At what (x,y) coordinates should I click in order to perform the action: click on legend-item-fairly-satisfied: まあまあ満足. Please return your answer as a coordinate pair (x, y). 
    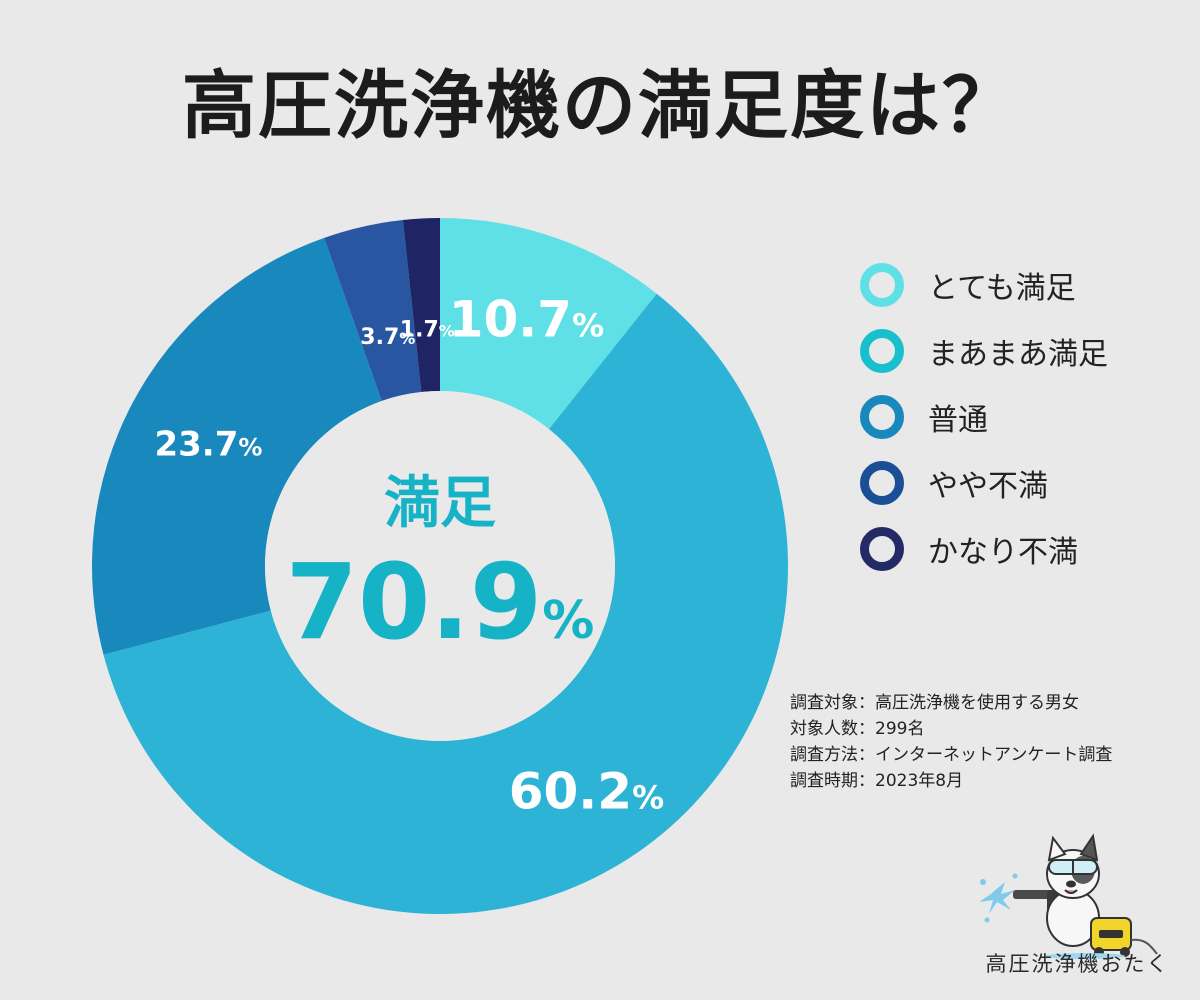
    Looking at the image, I should click on (1020, 351).